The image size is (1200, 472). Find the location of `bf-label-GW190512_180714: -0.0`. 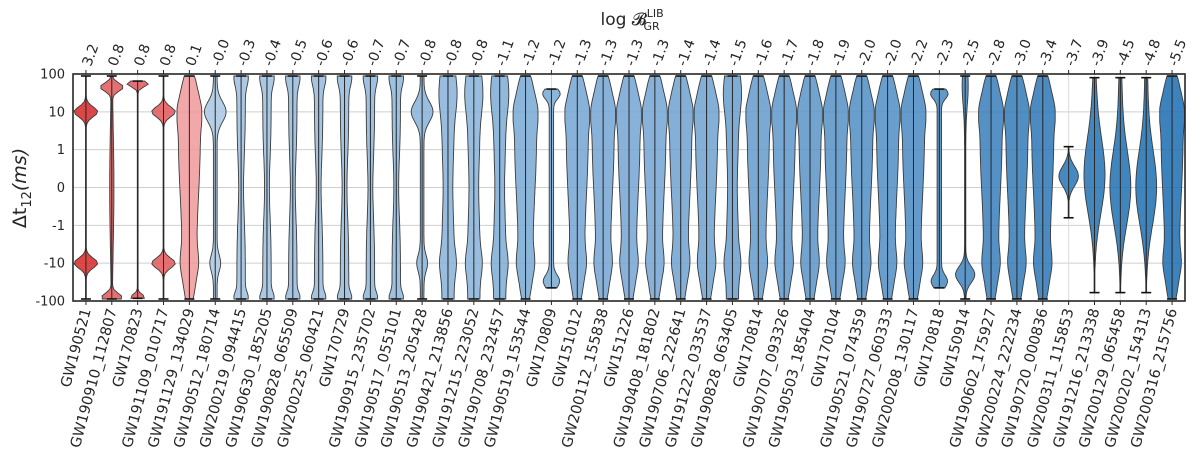

bf-label-GW190512_180714: -0.0 is located at coordinates (221, 52).